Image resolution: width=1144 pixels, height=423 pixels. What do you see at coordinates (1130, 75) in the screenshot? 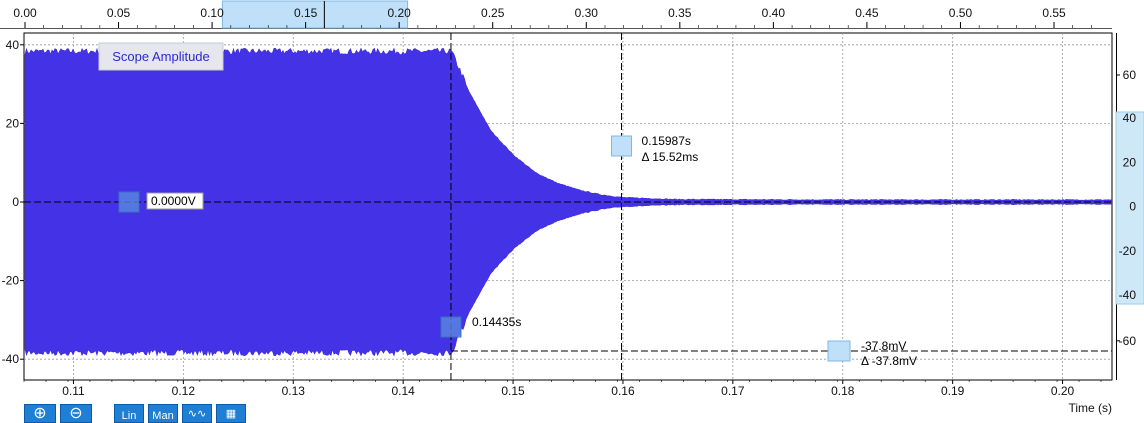
I see `right-outer-tick-label: 60` at bounding box center [1130, 75].